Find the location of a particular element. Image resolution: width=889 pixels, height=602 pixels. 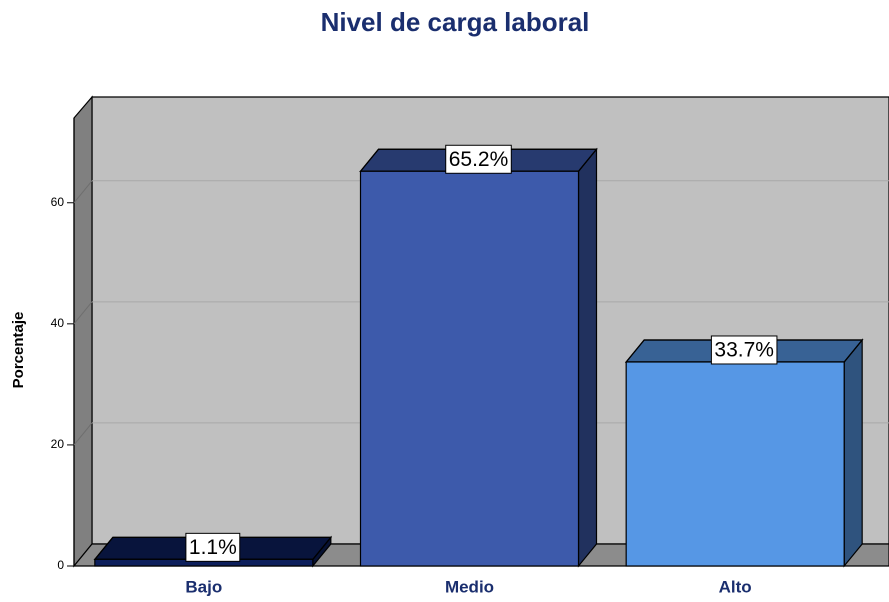

x-tick-label: Alto is located at coordinates (735, 586).